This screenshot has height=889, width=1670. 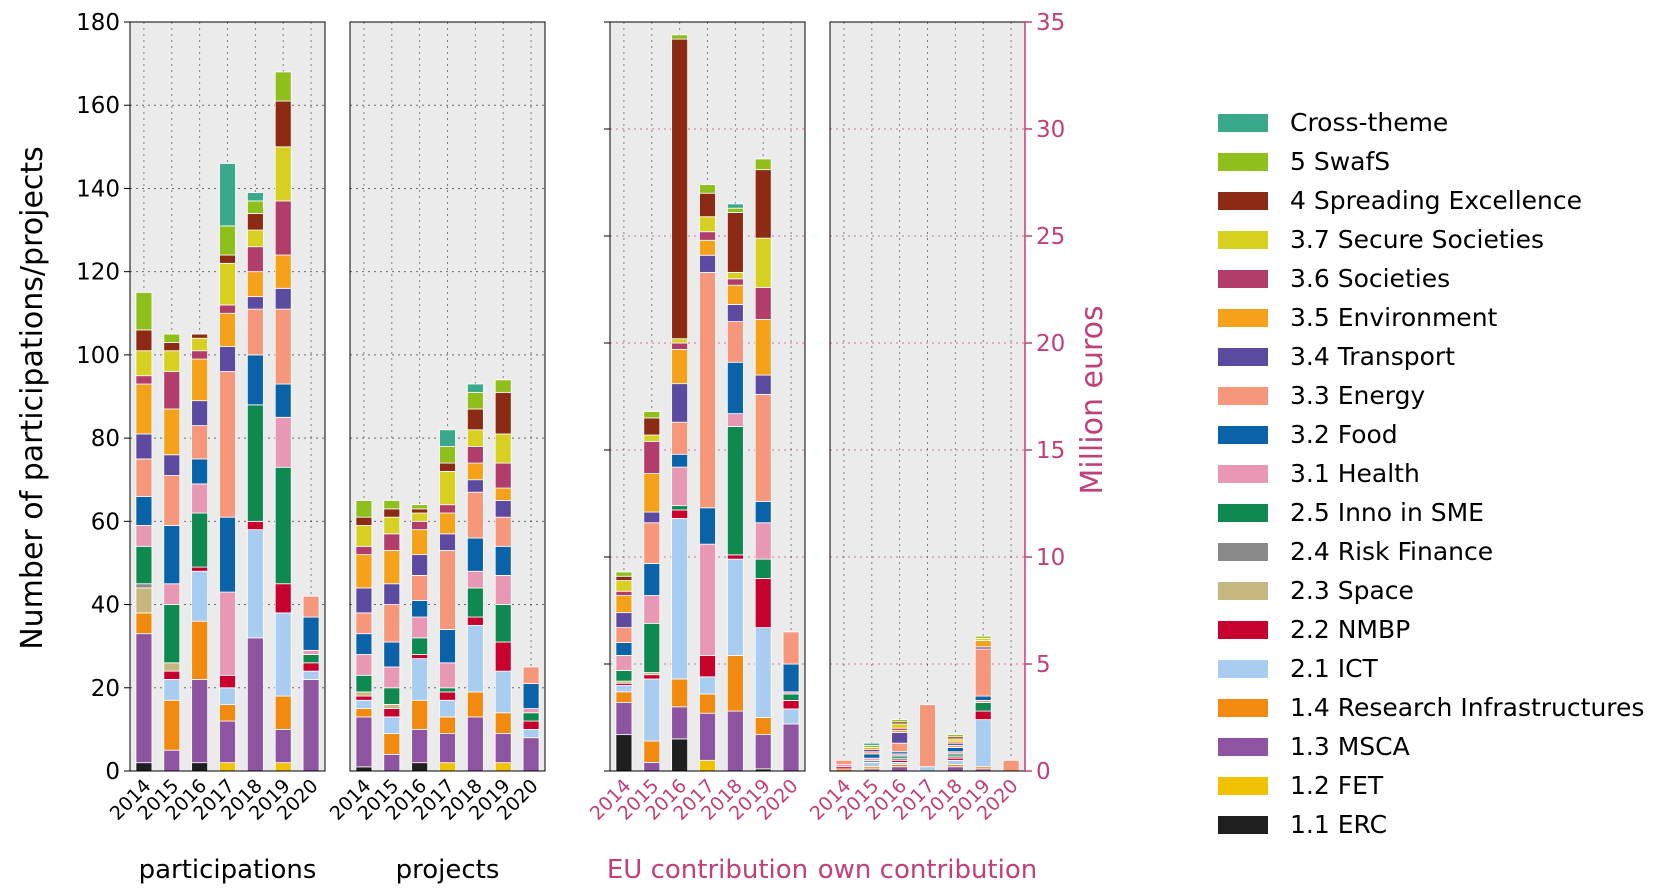 What do you see at coordinates (105, 689) in the screenshot?
I see `y-tick-label: 20` at bounding box center [105, 689].